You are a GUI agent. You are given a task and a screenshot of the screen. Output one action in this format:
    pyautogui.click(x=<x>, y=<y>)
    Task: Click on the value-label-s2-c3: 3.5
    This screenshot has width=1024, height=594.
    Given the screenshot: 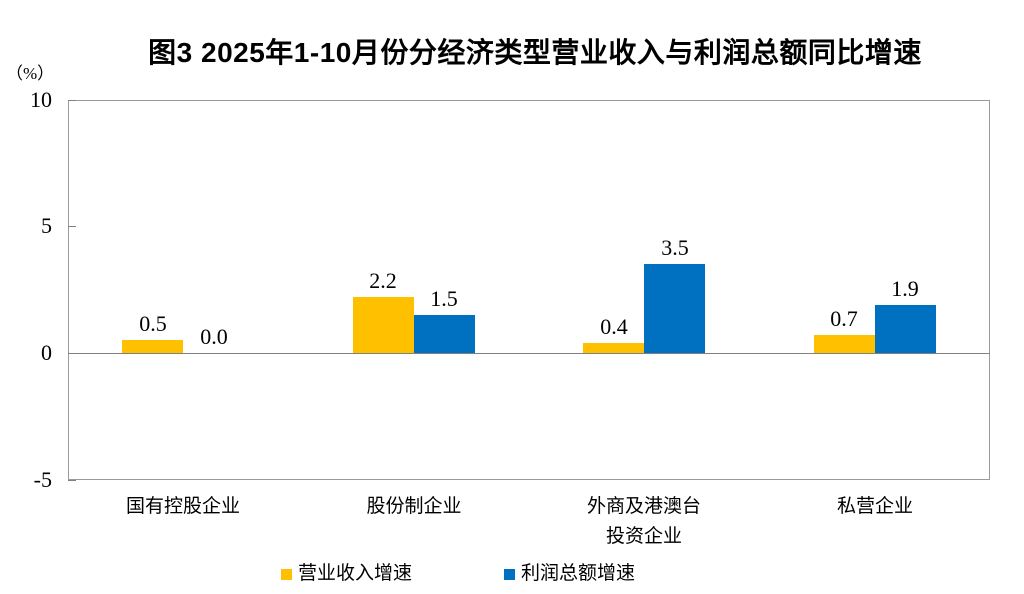 What is the action you would take?
    pyautogui.click(x=675, y=247)
    